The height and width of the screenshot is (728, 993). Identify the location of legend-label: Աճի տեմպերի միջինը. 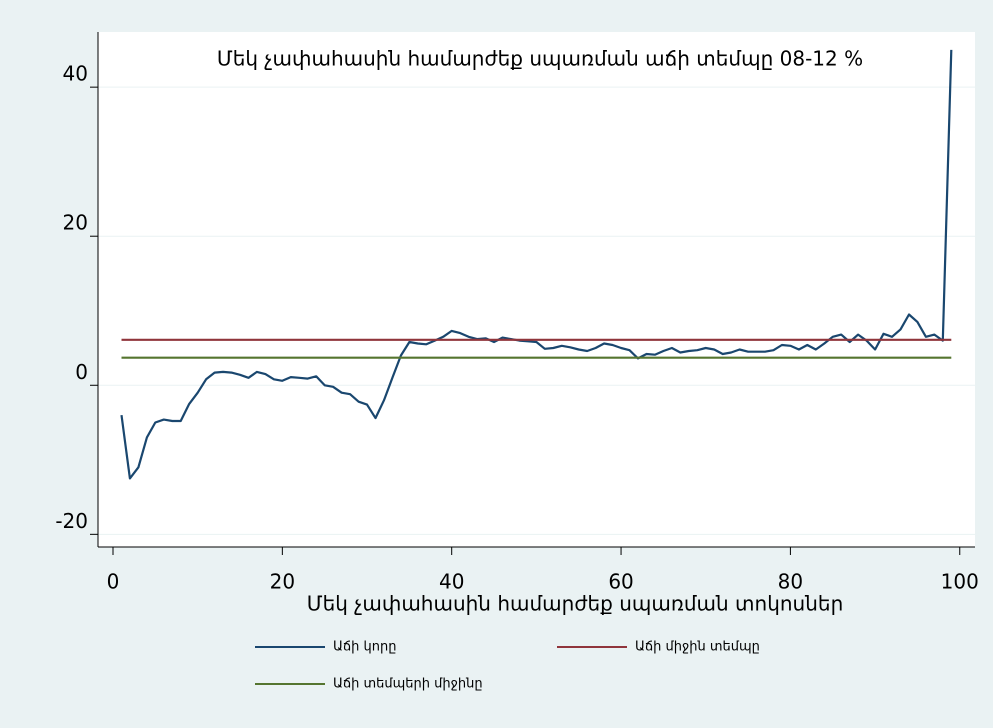
(408, 684).